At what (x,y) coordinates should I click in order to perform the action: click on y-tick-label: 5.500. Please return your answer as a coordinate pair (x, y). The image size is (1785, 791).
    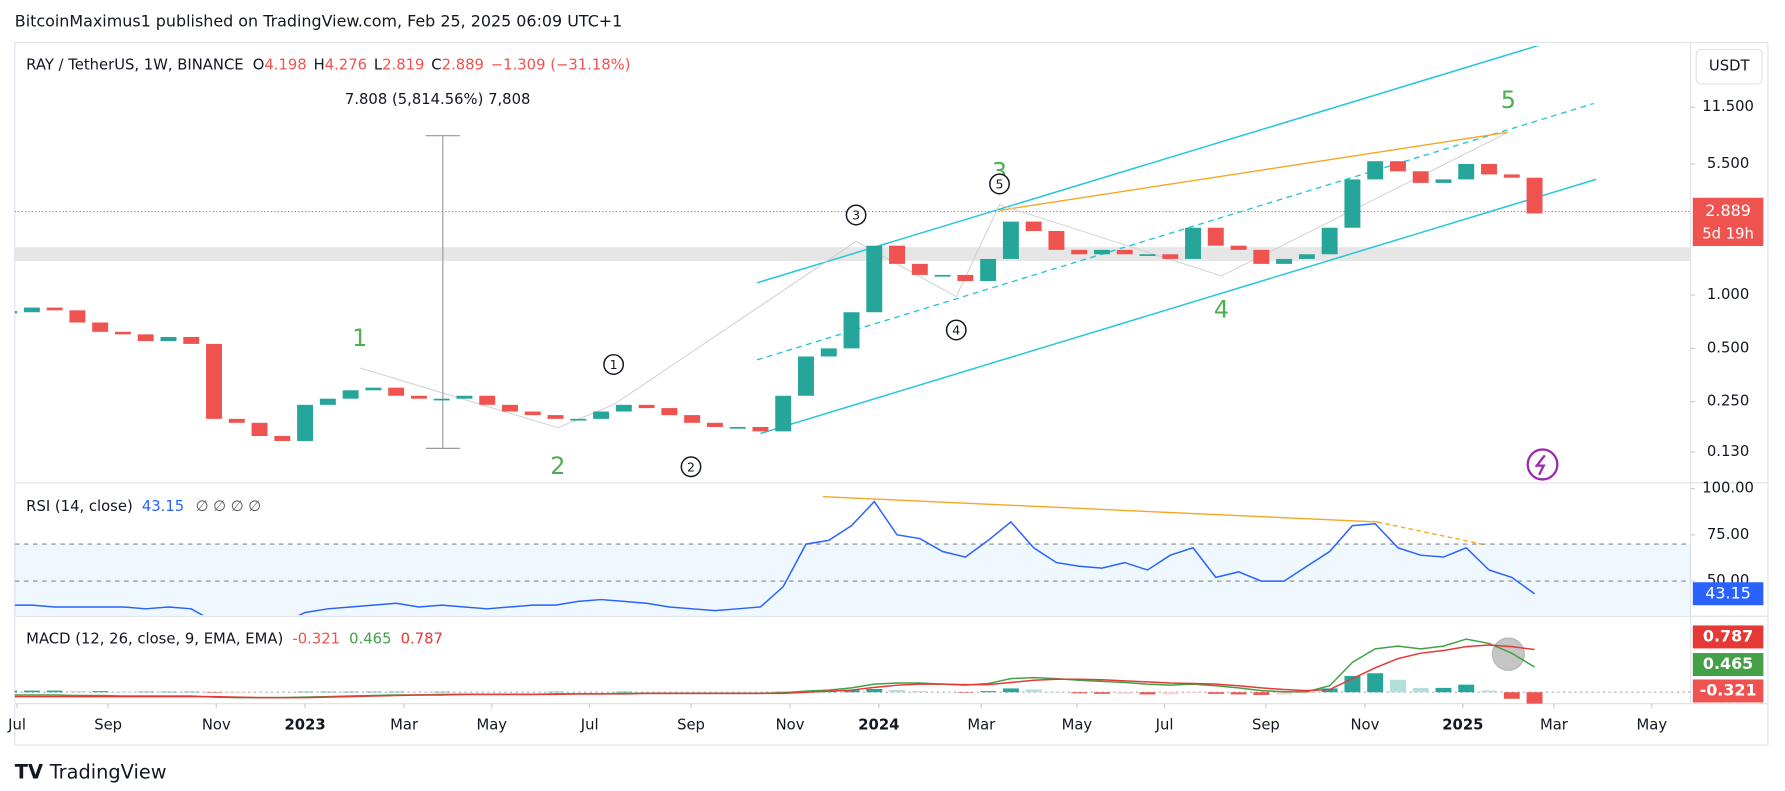
    Looking at the image, I should click on (1728, 163).